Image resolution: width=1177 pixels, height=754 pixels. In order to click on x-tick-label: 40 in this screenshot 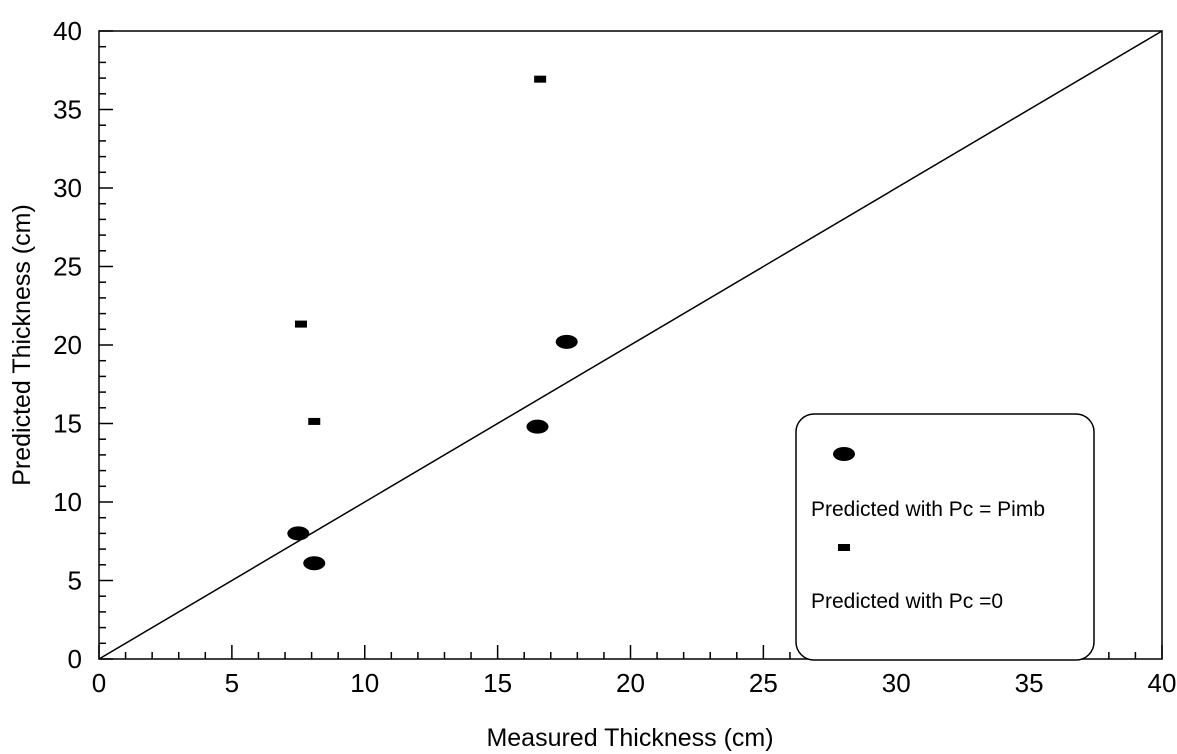, I will do `click(1162, 683)`.